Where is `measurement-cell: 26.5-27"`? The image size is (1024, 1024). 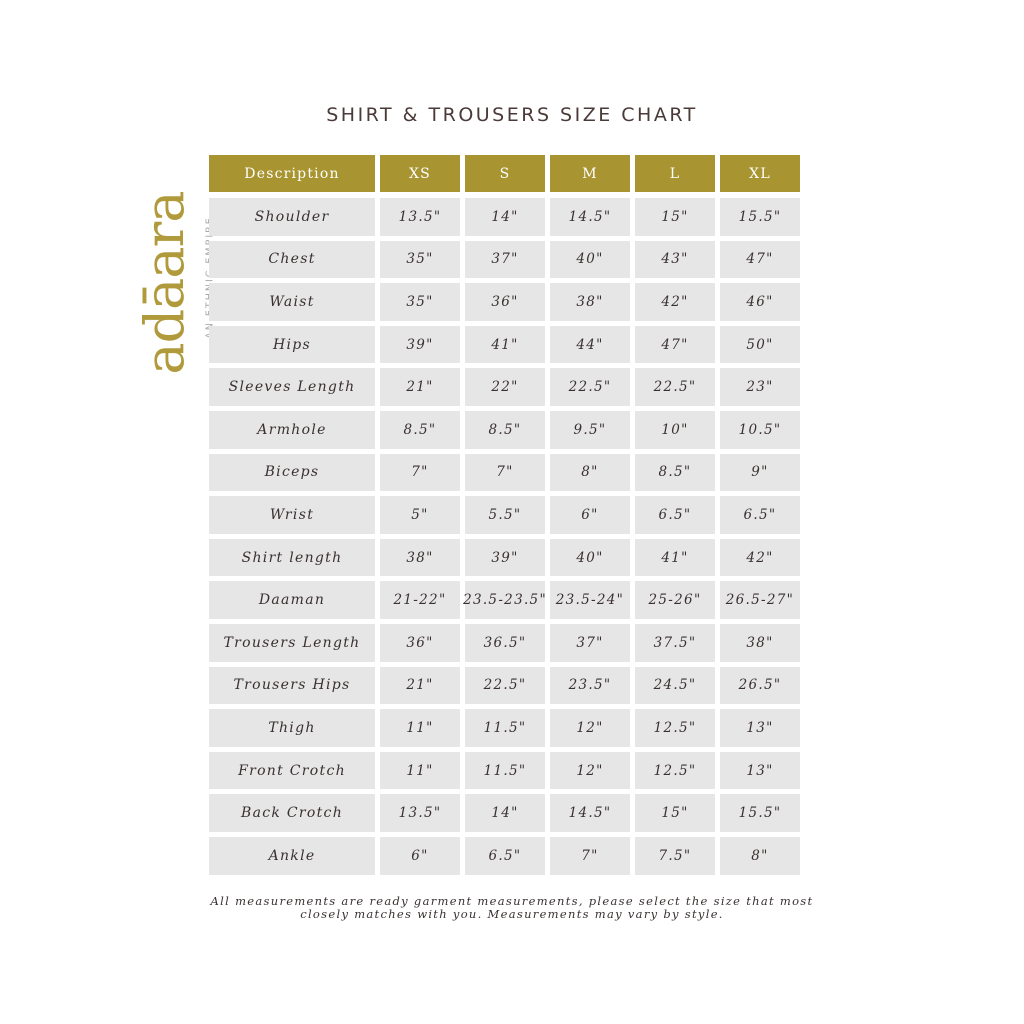 measurement-cell: 26.5-27" is located at coordinates (760, 600).